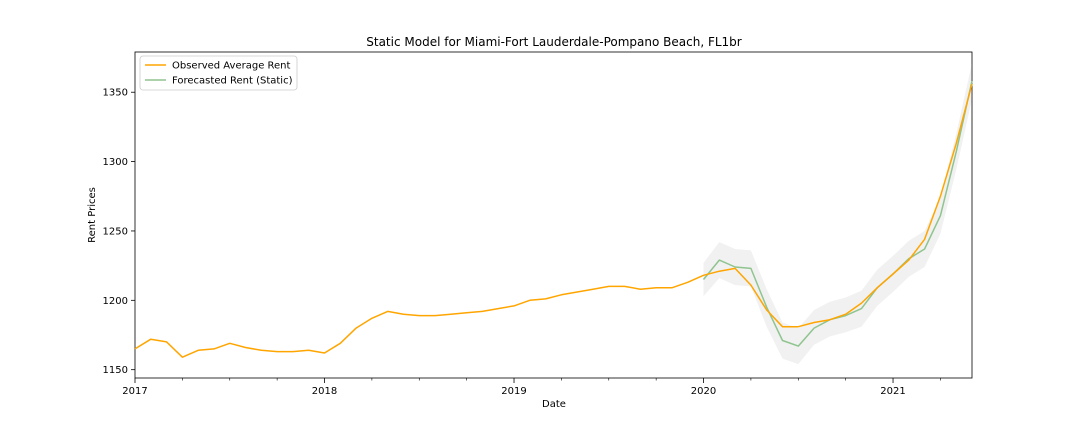  What do you see at coordinates (531, 387) in the screenshot?
I see `x-axis: 2017 2018 2019 2020 2021` at bounding box center [531, 387].